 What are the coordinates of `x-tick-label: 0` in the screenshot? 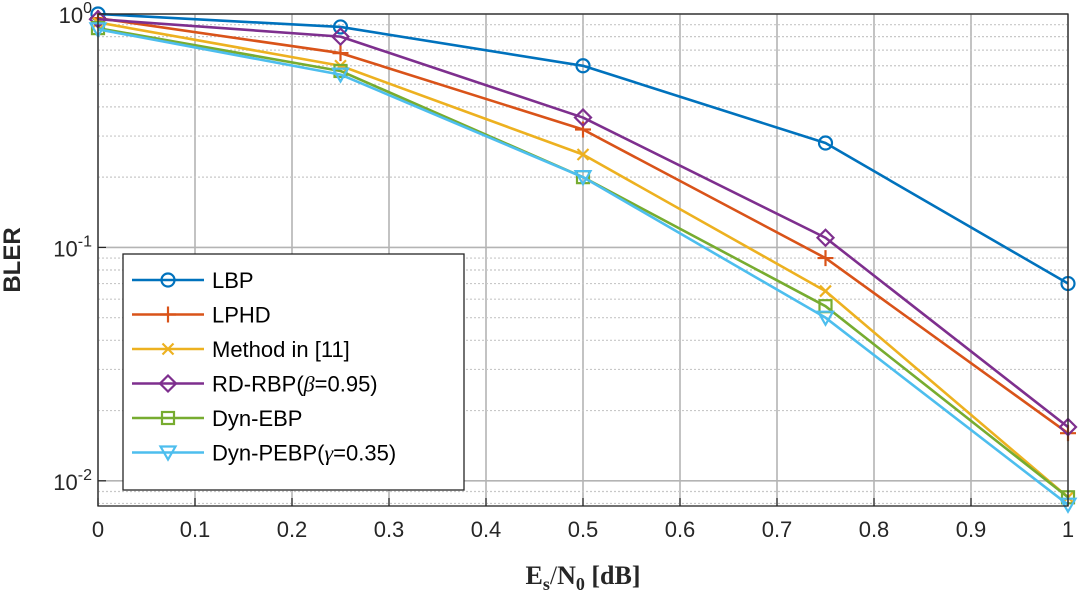 It's located at (98, 529).